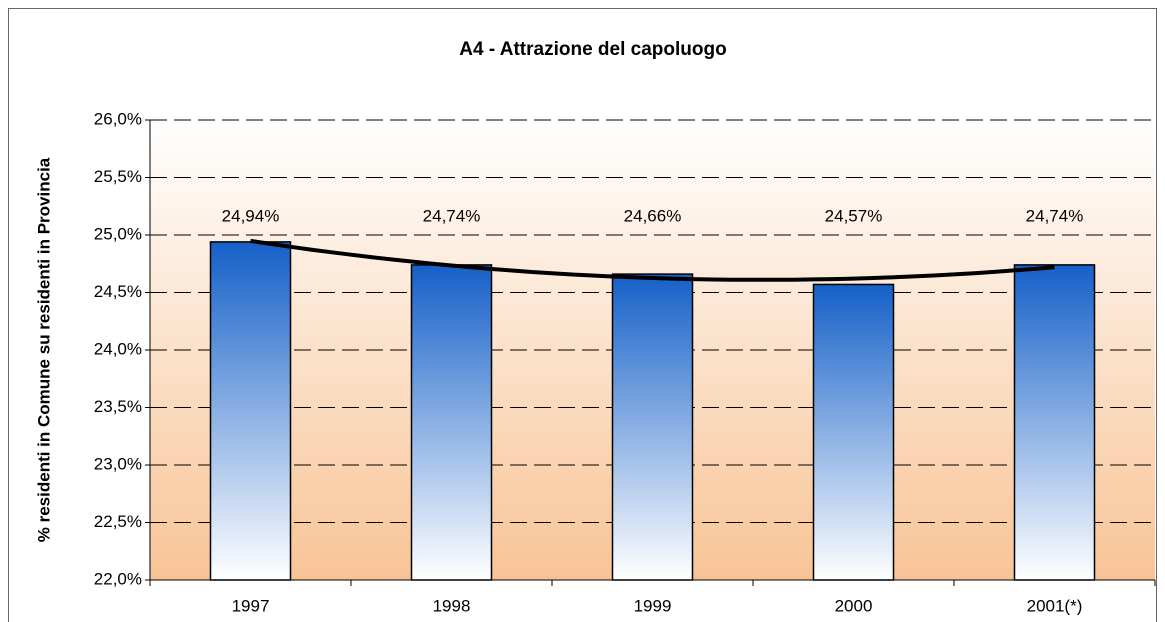  What do you see at coordinates (592, 49) in the screenshot?
I see `chart-title: A4 - Attrazione del capoluogo` at bounding box center [592, 49].